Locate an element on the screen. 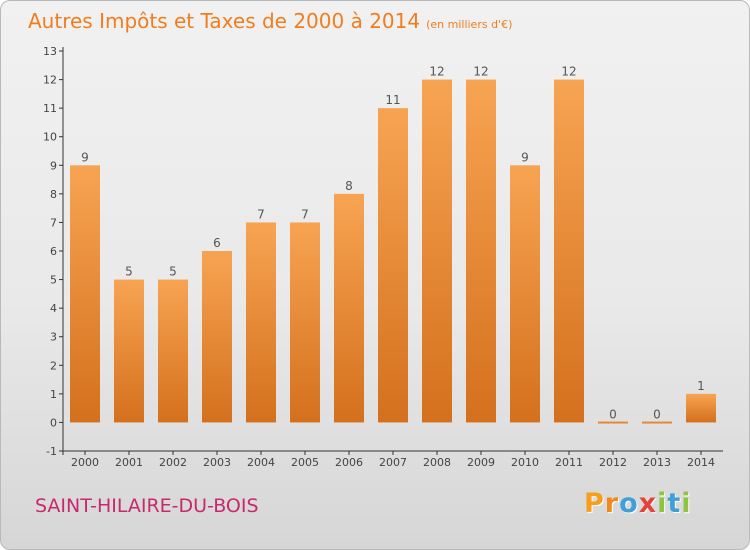 The width and height of the screenshot is (750, 550). x-tick-label: 2001 is located at coordinates (129, 462).